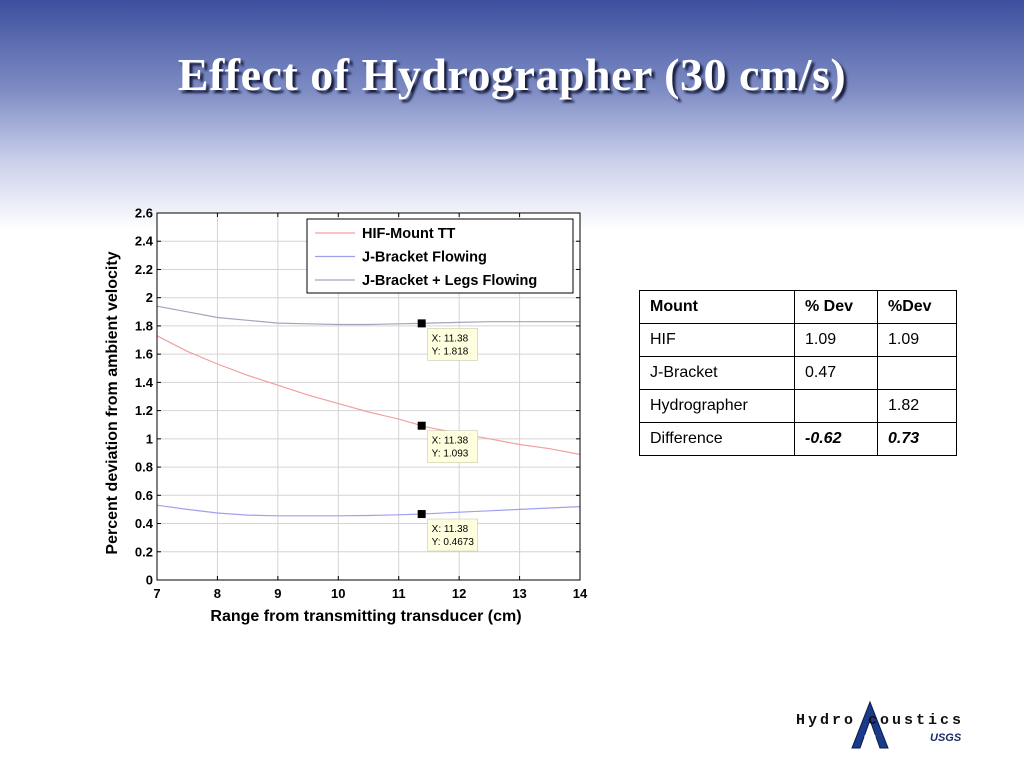 This screenshot has height=768, width=1024. I want to click on table-cell: J-Bracket, so click(717, 373).